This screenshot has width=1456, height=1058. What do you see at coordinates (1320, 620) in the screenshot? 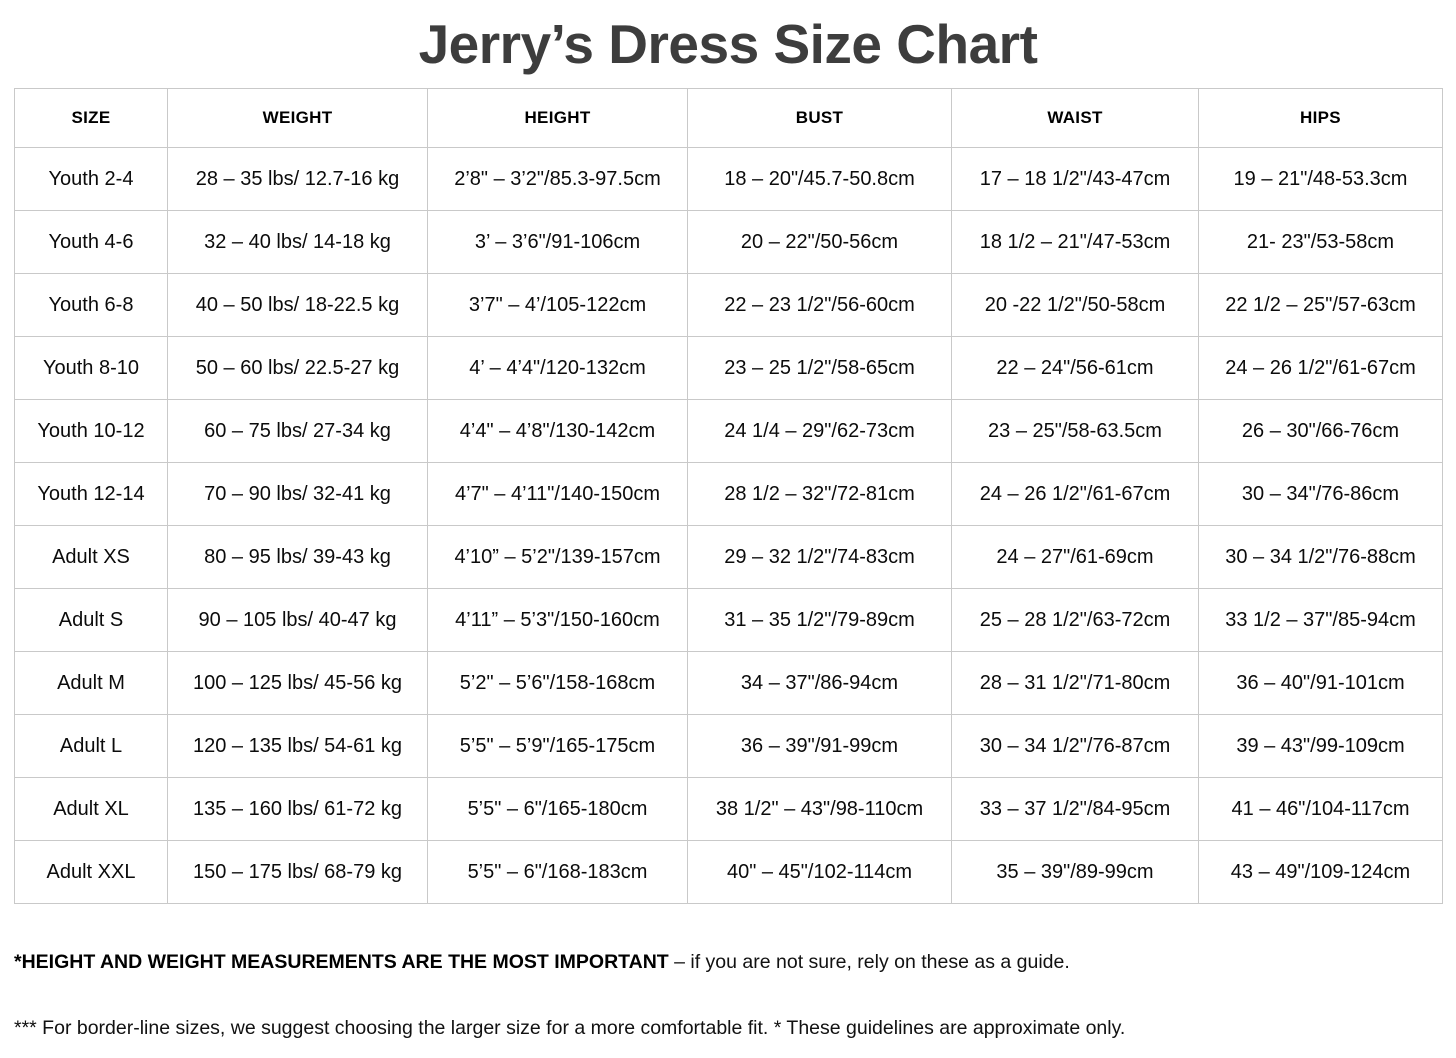
I see `table-cell: 33 1/2 – 37"/85-94cm` at bounding box center [1320, 620].